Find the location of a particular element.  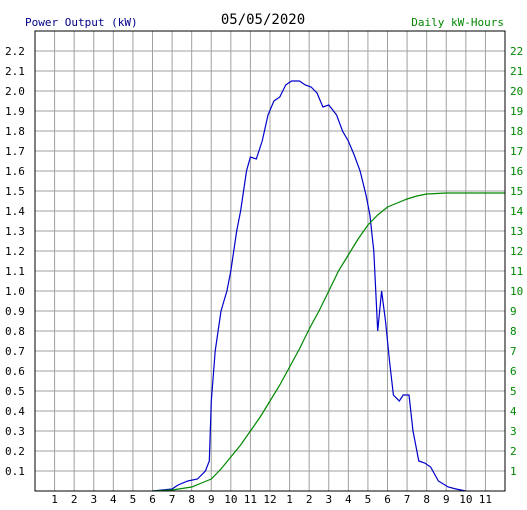

right-tick-label: 9 is located at coordinates (513, 311).